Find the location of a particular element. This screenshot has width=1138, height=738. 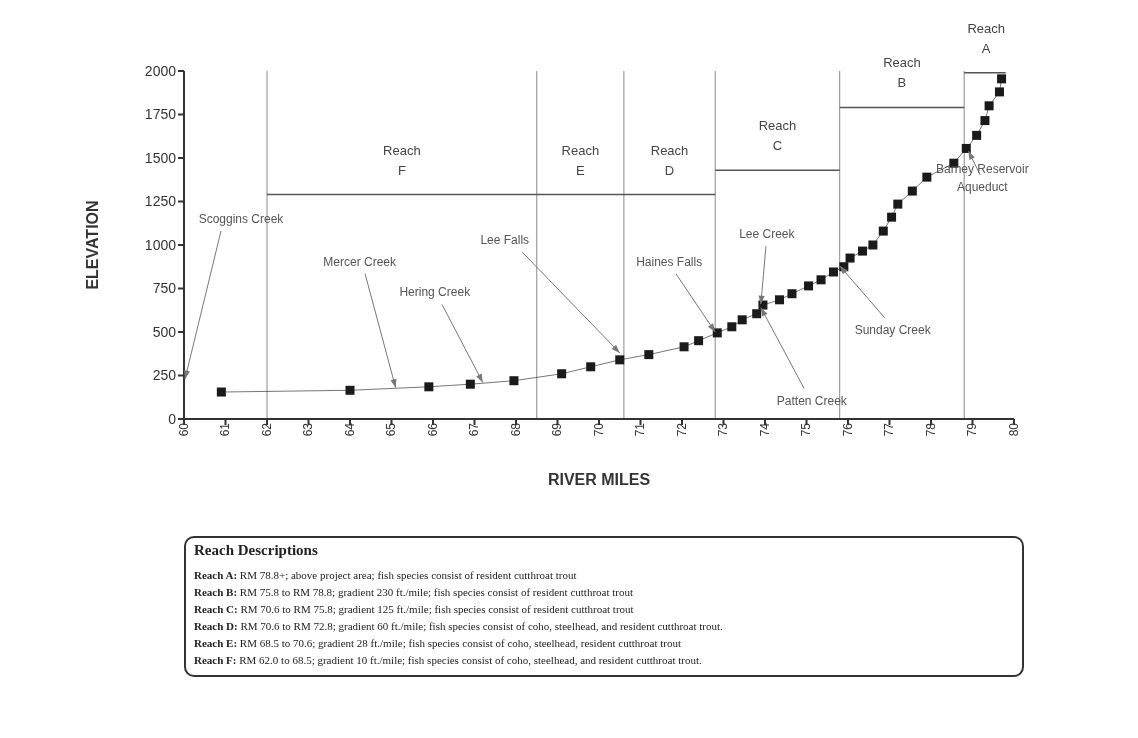

annotation: Sunday Creek is located at coordinates (893, 329).